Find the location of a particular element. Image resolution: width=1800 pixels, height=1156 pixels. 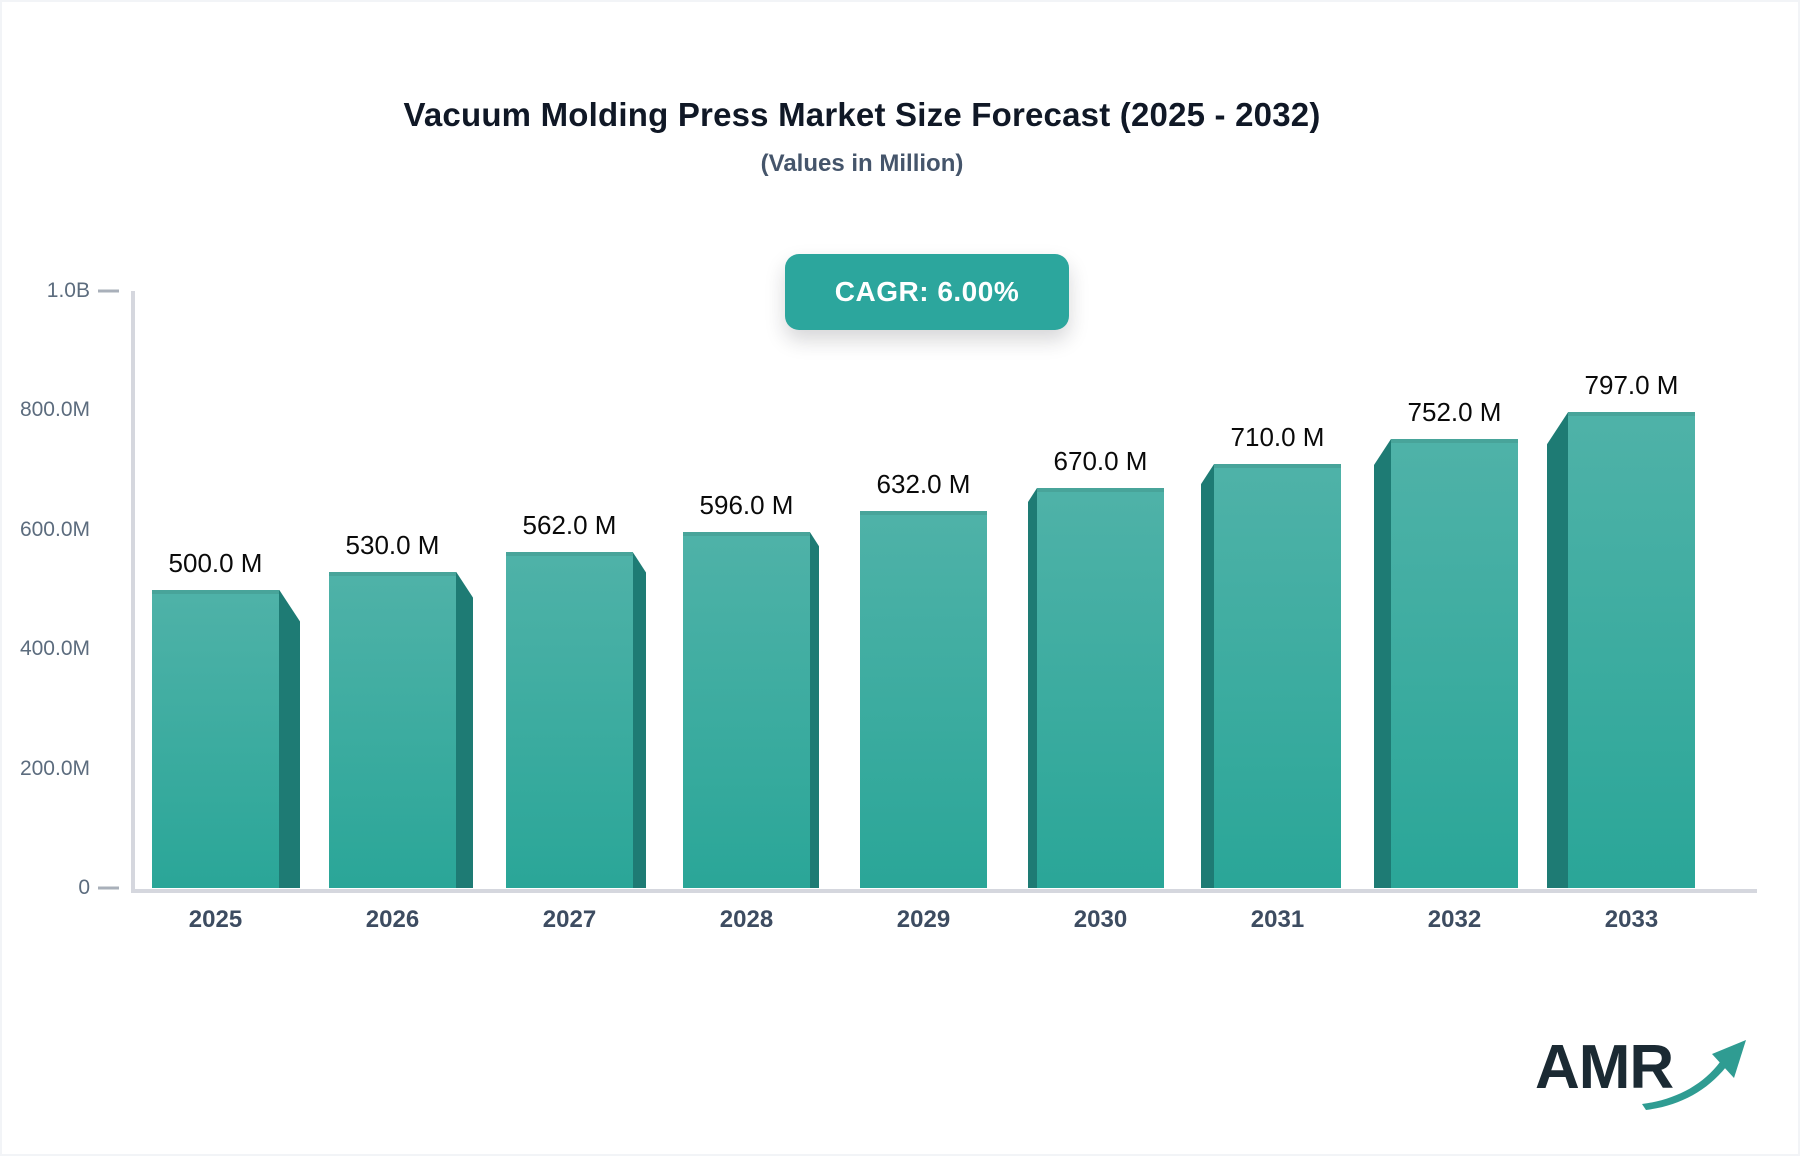

y-tick-label: 600.0M is located at coordinates (54, 529).